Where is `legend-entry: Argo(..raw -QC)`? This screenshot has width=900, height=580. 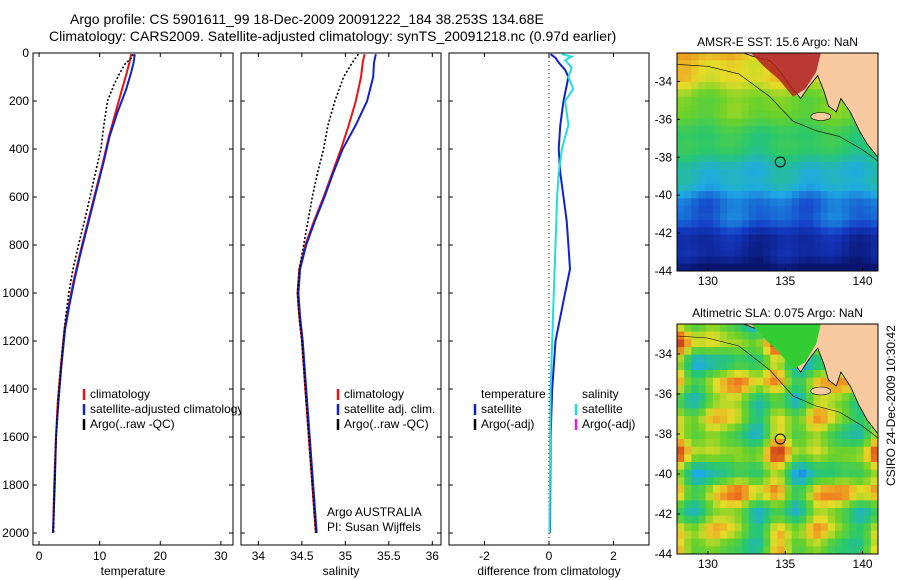
legend-entry: Argo(..raw -QC) is located at coordinates (132, 424).